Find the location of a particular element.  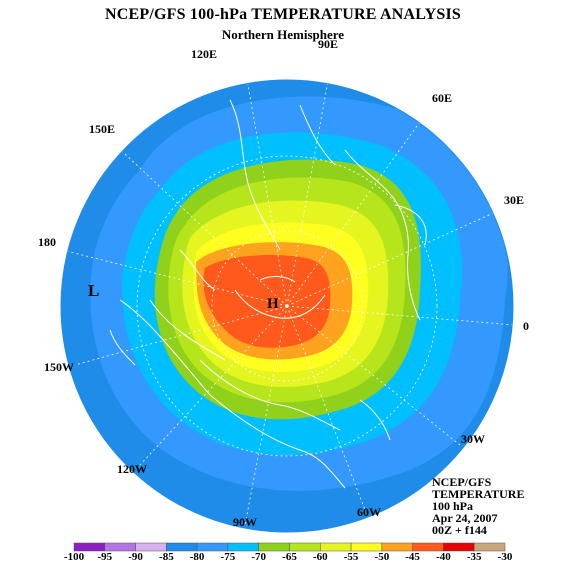

lon-label-180: 180 is located at coordinates (47, 242).